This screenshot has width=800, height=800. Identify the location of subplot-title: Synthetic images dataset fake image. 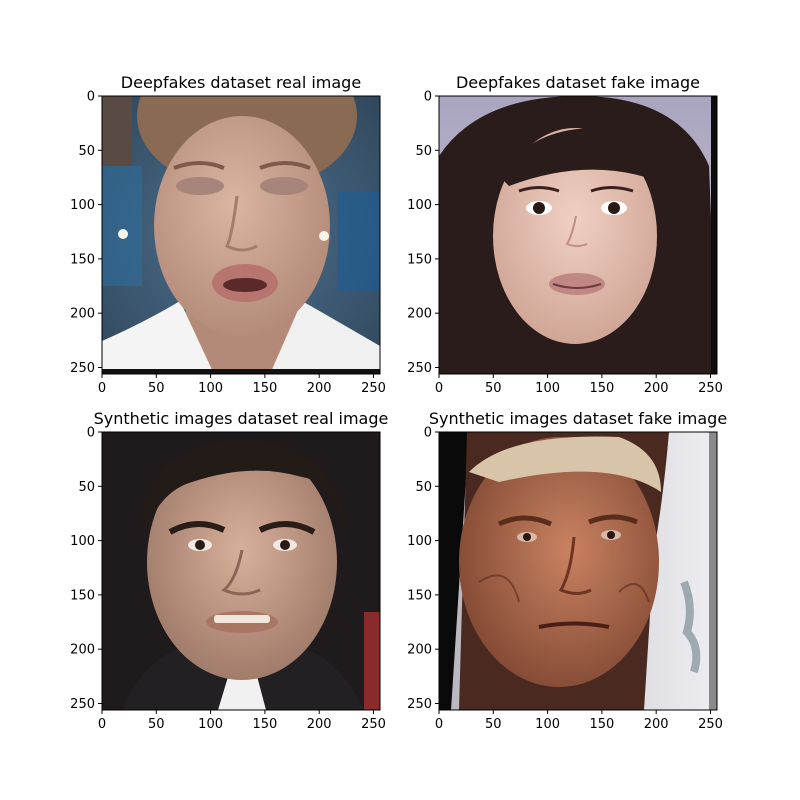
(578, 418).